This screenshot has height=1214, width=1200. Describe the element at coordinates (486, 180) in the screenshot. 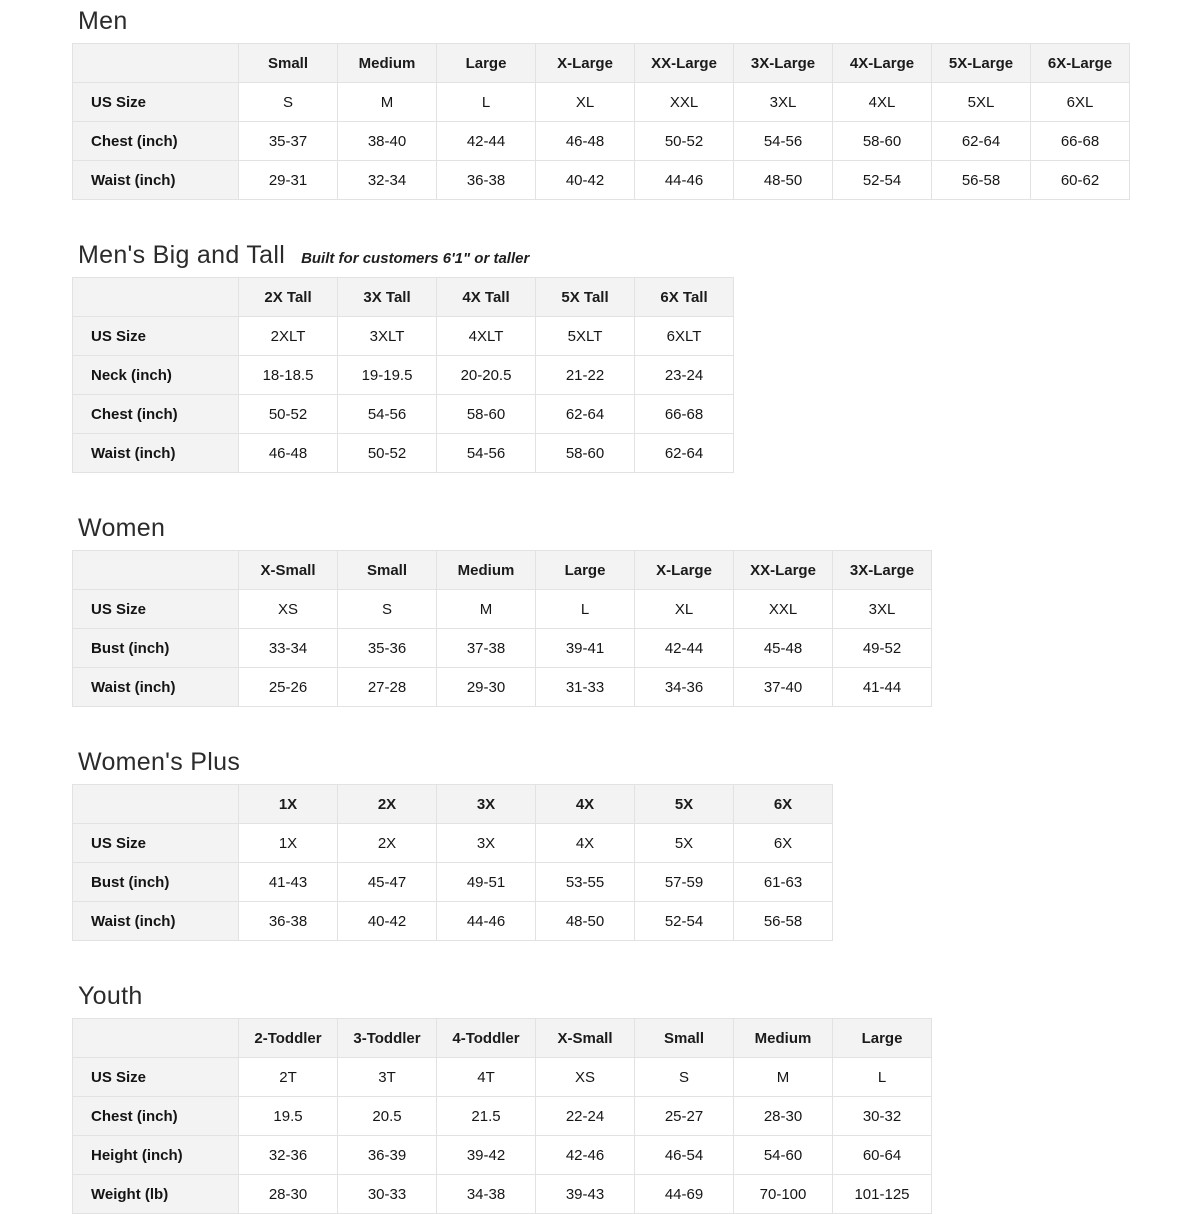

I see `size-cell: 36-38` at that location.